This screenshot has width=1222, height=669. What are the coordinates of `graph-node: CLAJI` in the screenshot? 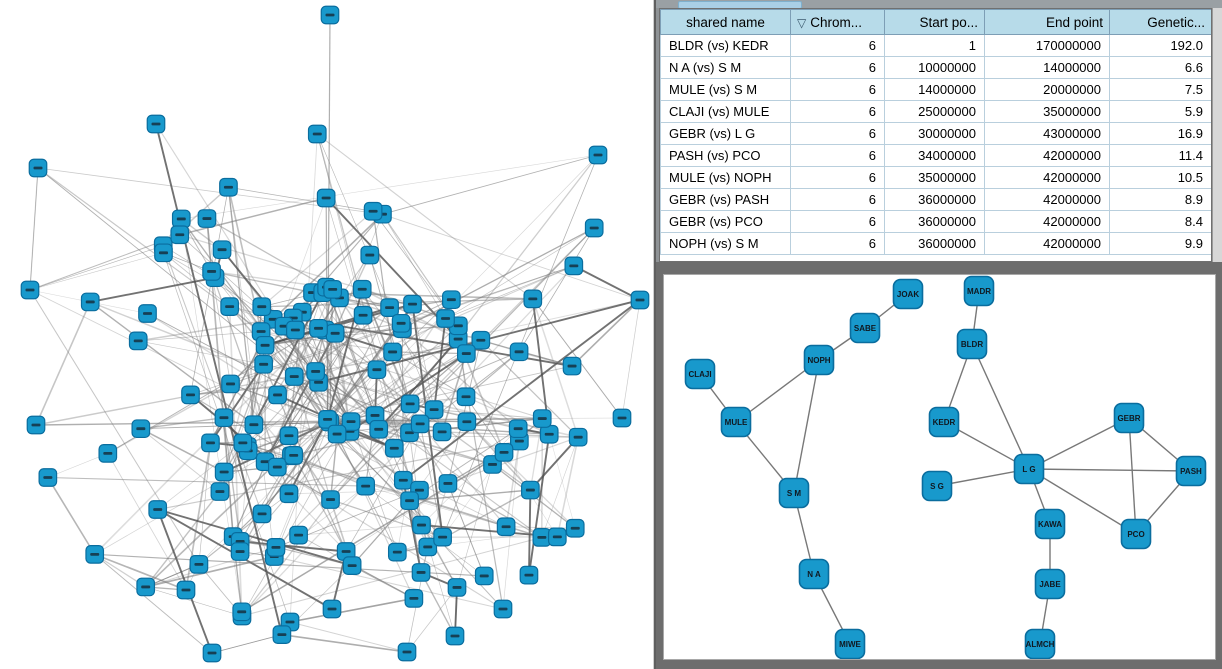 It's located at (700, 374).